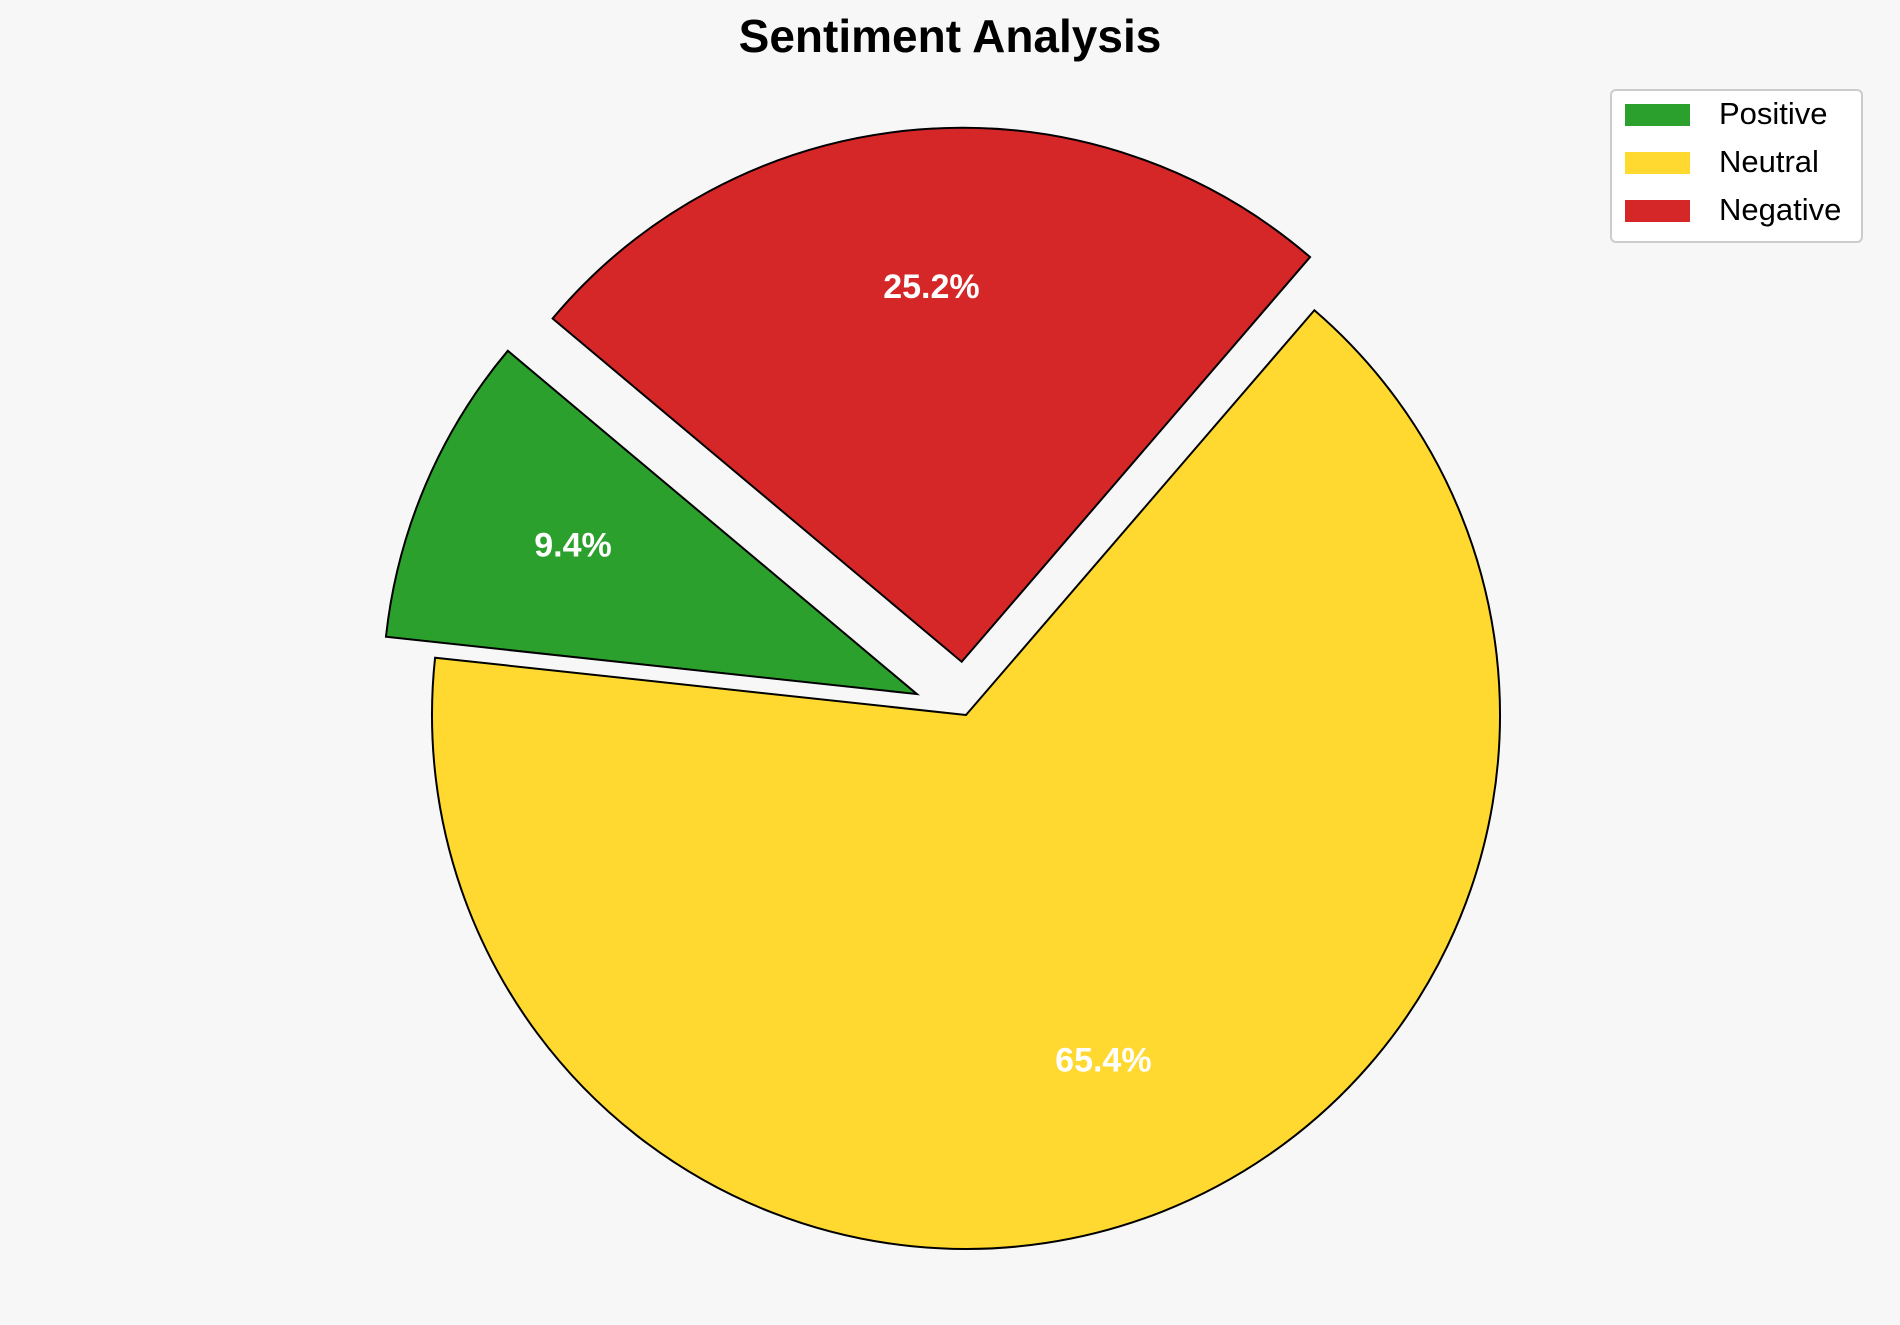 The image size is (1900, 1325). What do you see at coordinates (1780, 209) in the screenshot?
I see `legend-label: Negative` at bounding box center [1780, 209].